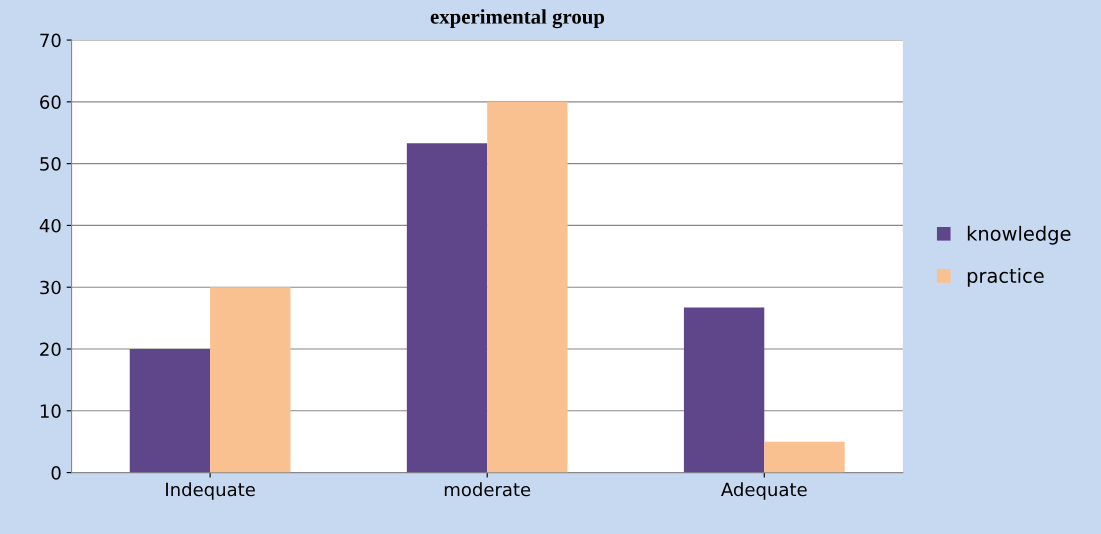  I want to click on x-tick-label: Indequate, so click(210, 491).